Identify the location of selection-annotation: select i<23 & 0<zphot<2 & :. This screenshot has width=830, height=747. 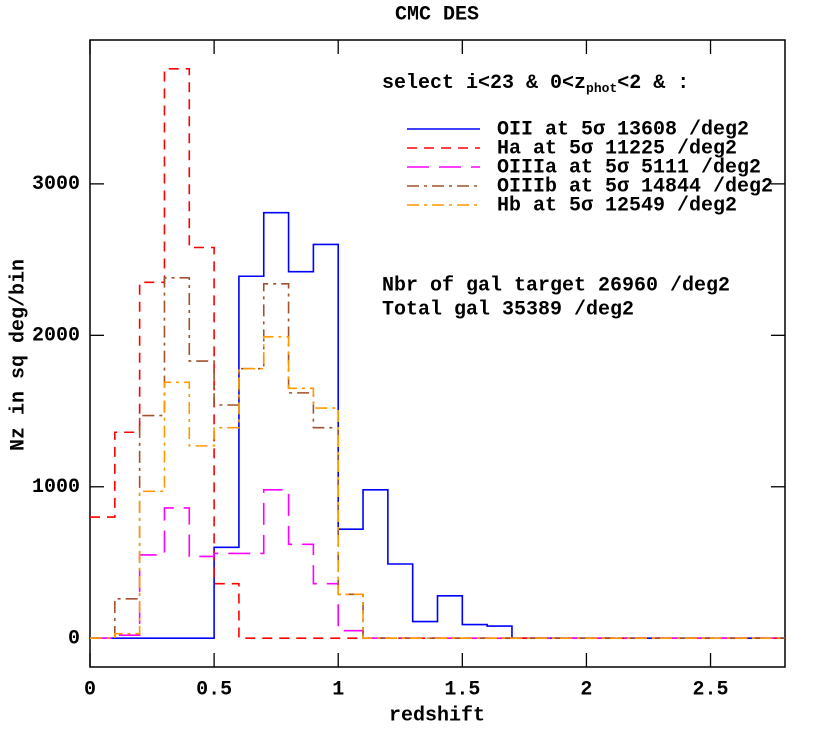
(535, 84).